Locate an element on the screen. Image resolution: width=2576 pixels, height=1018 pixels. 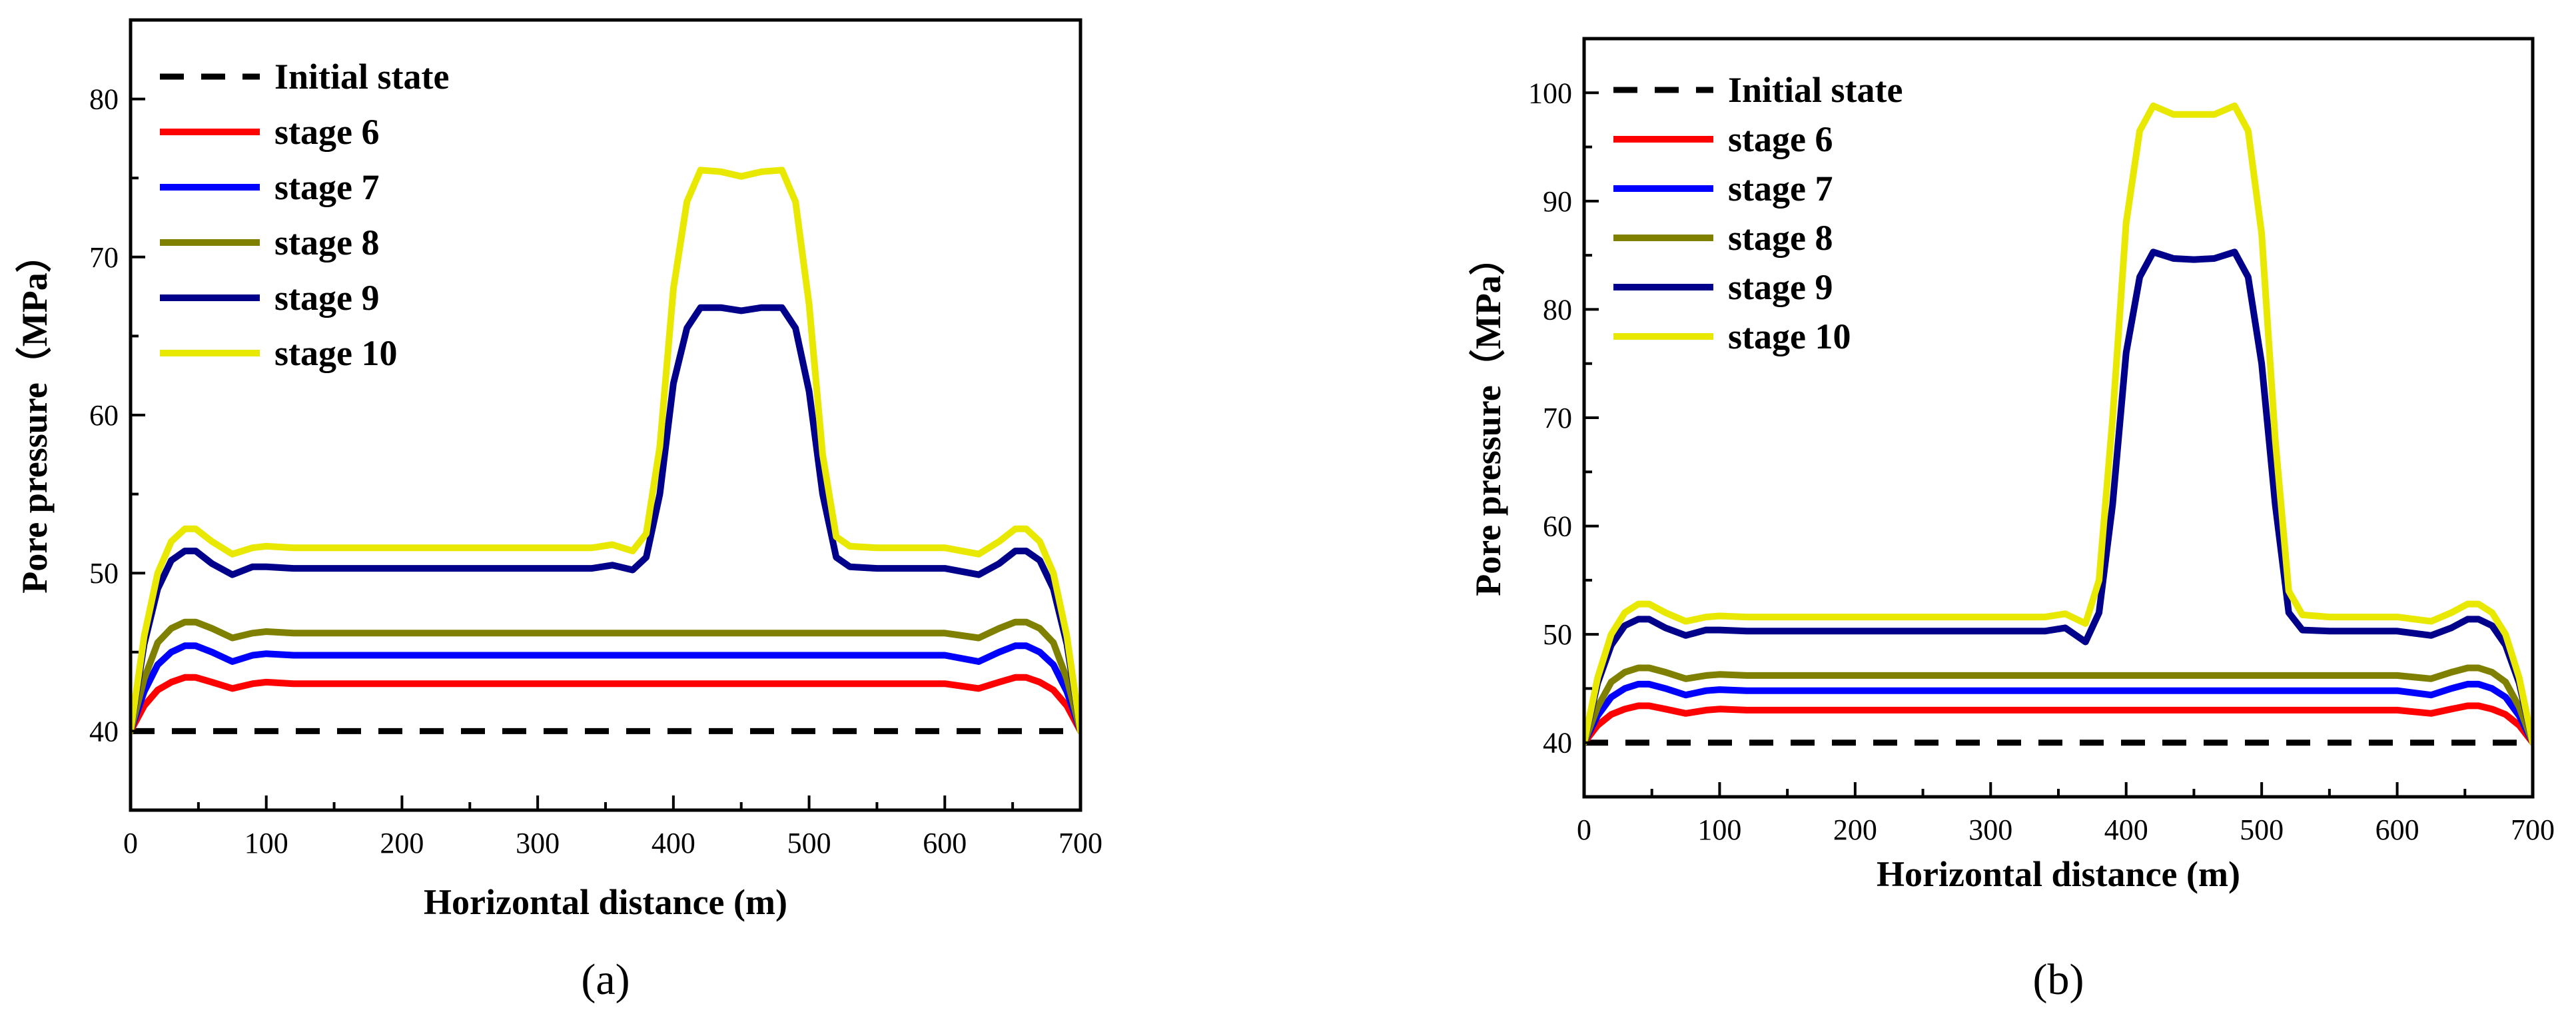
panel-b-legend-label-stage-7: stage 7 is located at coordinates (1781, 189).